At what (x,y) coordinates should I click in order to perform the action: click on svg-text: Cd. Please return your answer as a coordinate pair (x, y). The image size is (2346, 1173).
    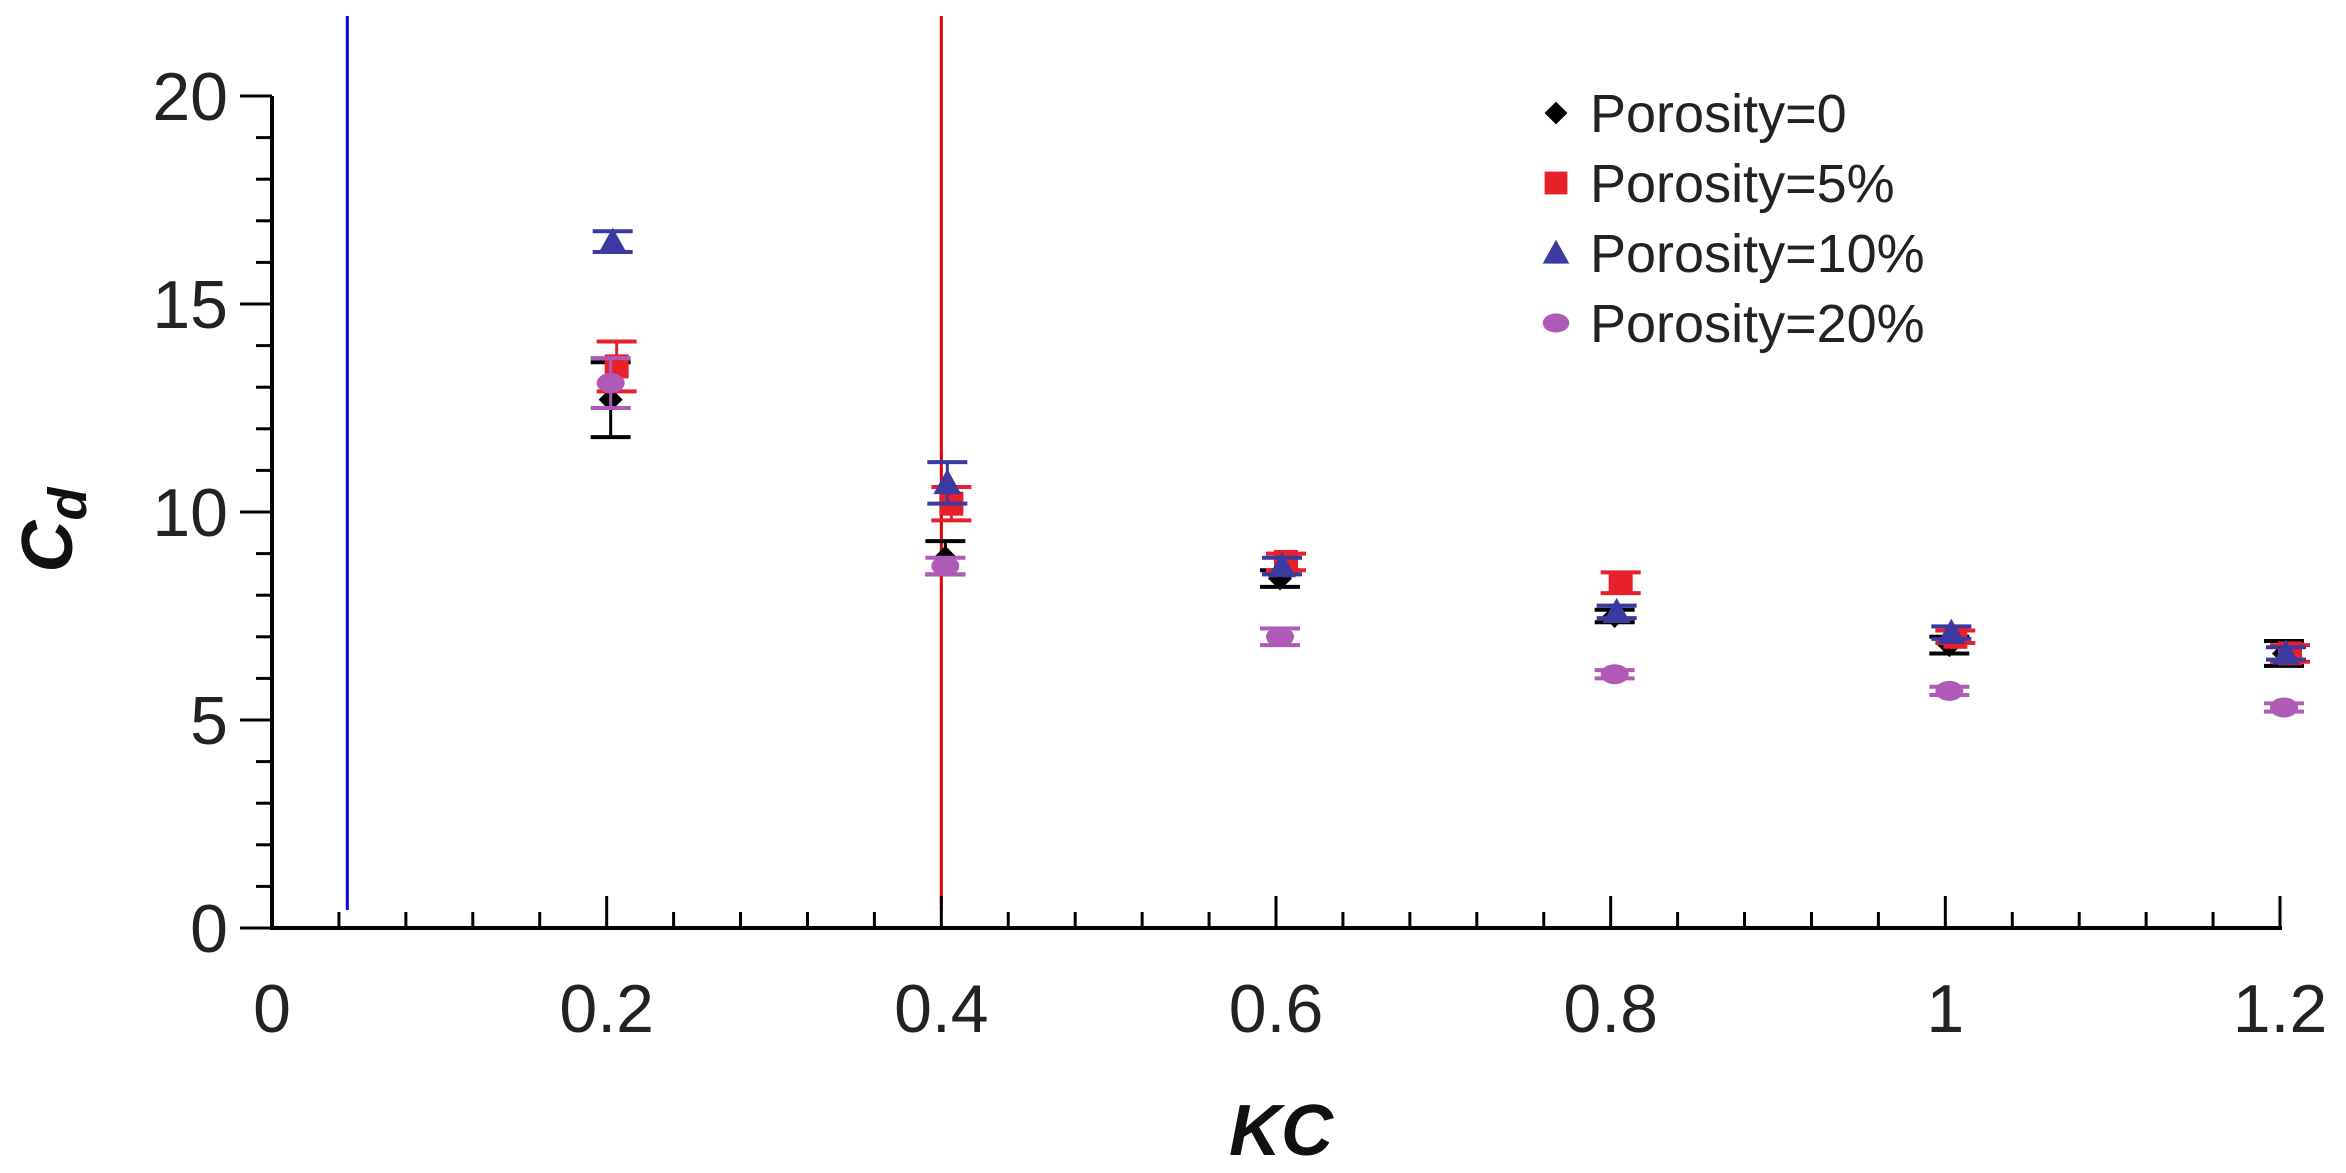
    Looking at the image, I should click on (53, 530).